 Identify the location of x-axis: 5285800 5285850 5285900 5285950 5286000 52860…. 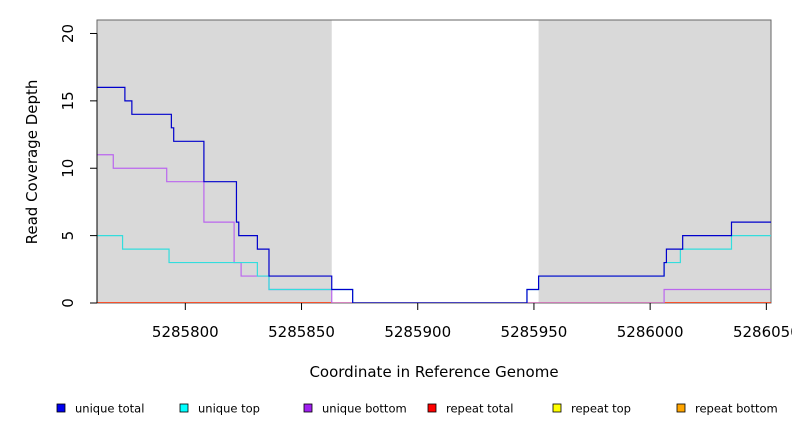
(472, 322).